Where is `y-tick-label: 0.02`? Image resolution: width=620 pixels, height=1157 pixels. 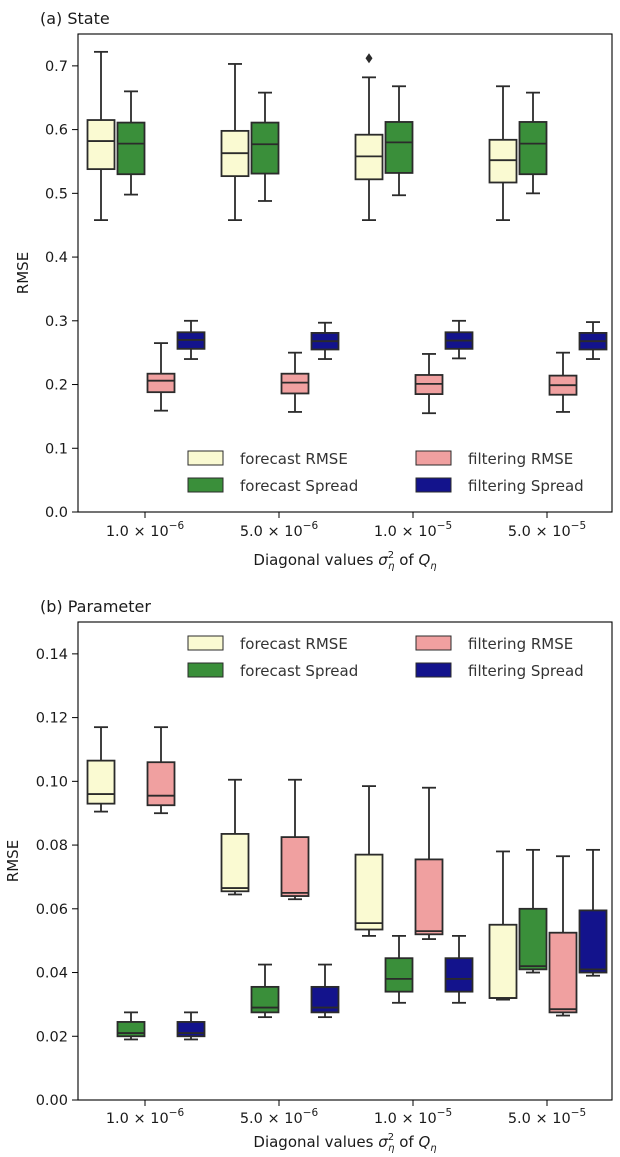
y-tick-label: 0.02 is located at coordinates (52, 1037).